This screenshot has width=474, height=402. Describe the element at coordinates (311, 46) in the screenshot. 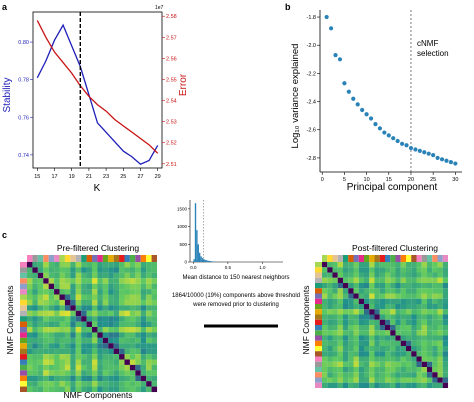

I see `chart-b-ytick-label: -2.0` at that location.